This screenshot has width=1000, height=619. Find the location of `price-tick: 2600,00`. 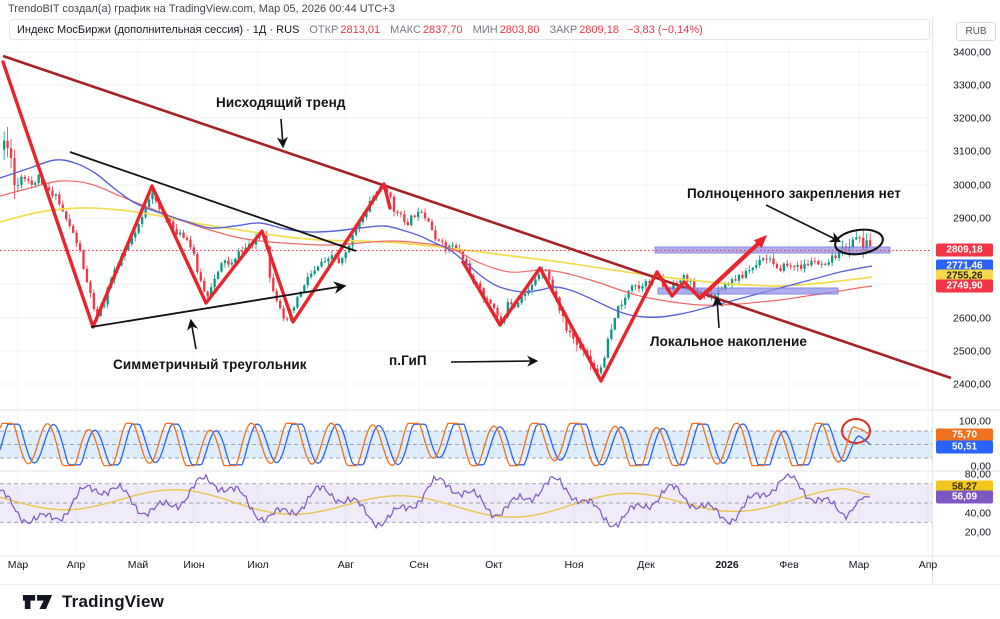

price-tick: 2600,00 is located at coordinates (972, 319).